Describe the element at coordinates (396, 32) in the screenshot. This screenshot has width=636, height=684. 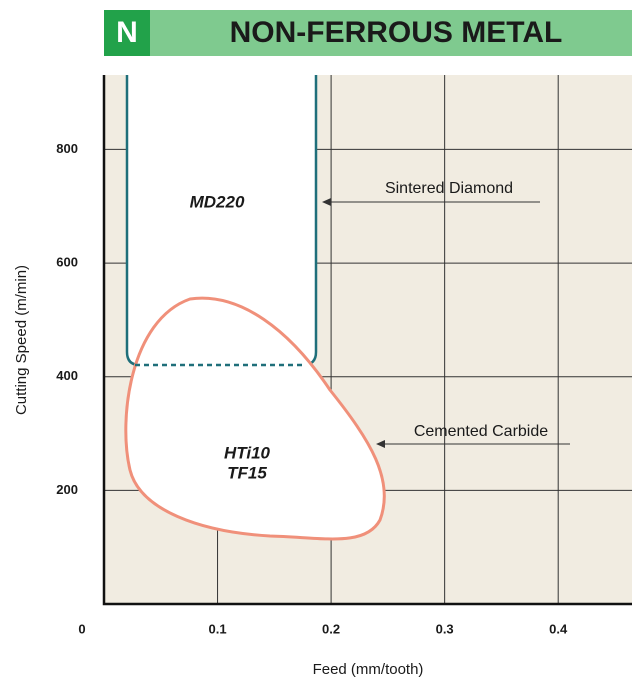
I see `chart-title: NON-FERROUS METAL` at that location.